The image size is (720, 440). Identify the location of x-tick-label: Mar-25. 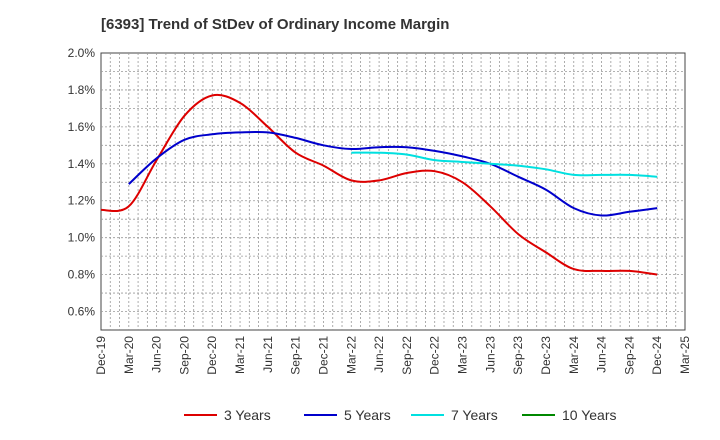
(685, 355).